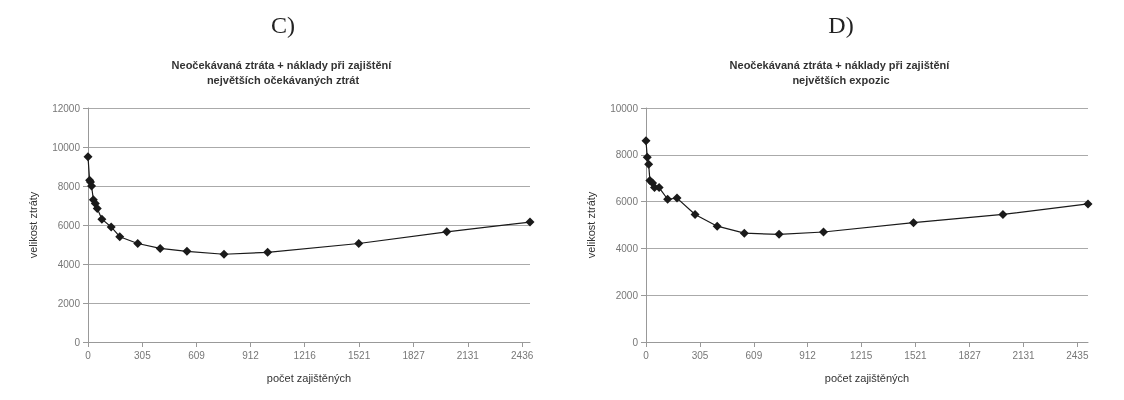  What do you see at coordinates (841, 25) in the screenshot?
I see `chart-title: D)` at bounding box center [841, 25].